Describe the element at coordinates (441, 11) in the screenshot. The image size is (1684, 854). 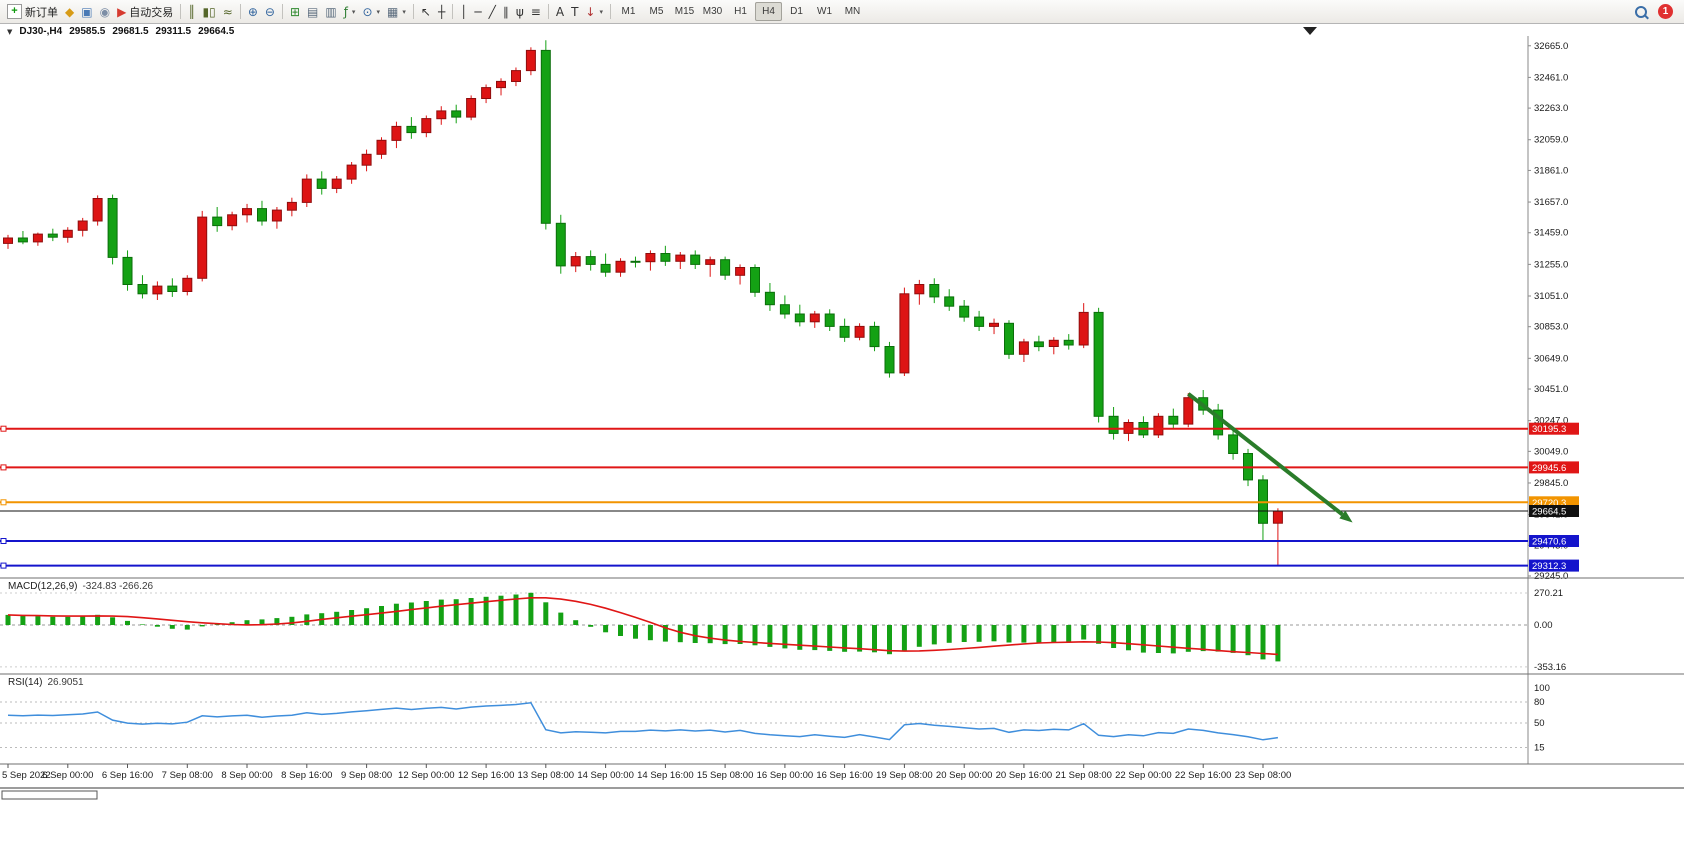
I see `crosshair-button: ┼` at that location.